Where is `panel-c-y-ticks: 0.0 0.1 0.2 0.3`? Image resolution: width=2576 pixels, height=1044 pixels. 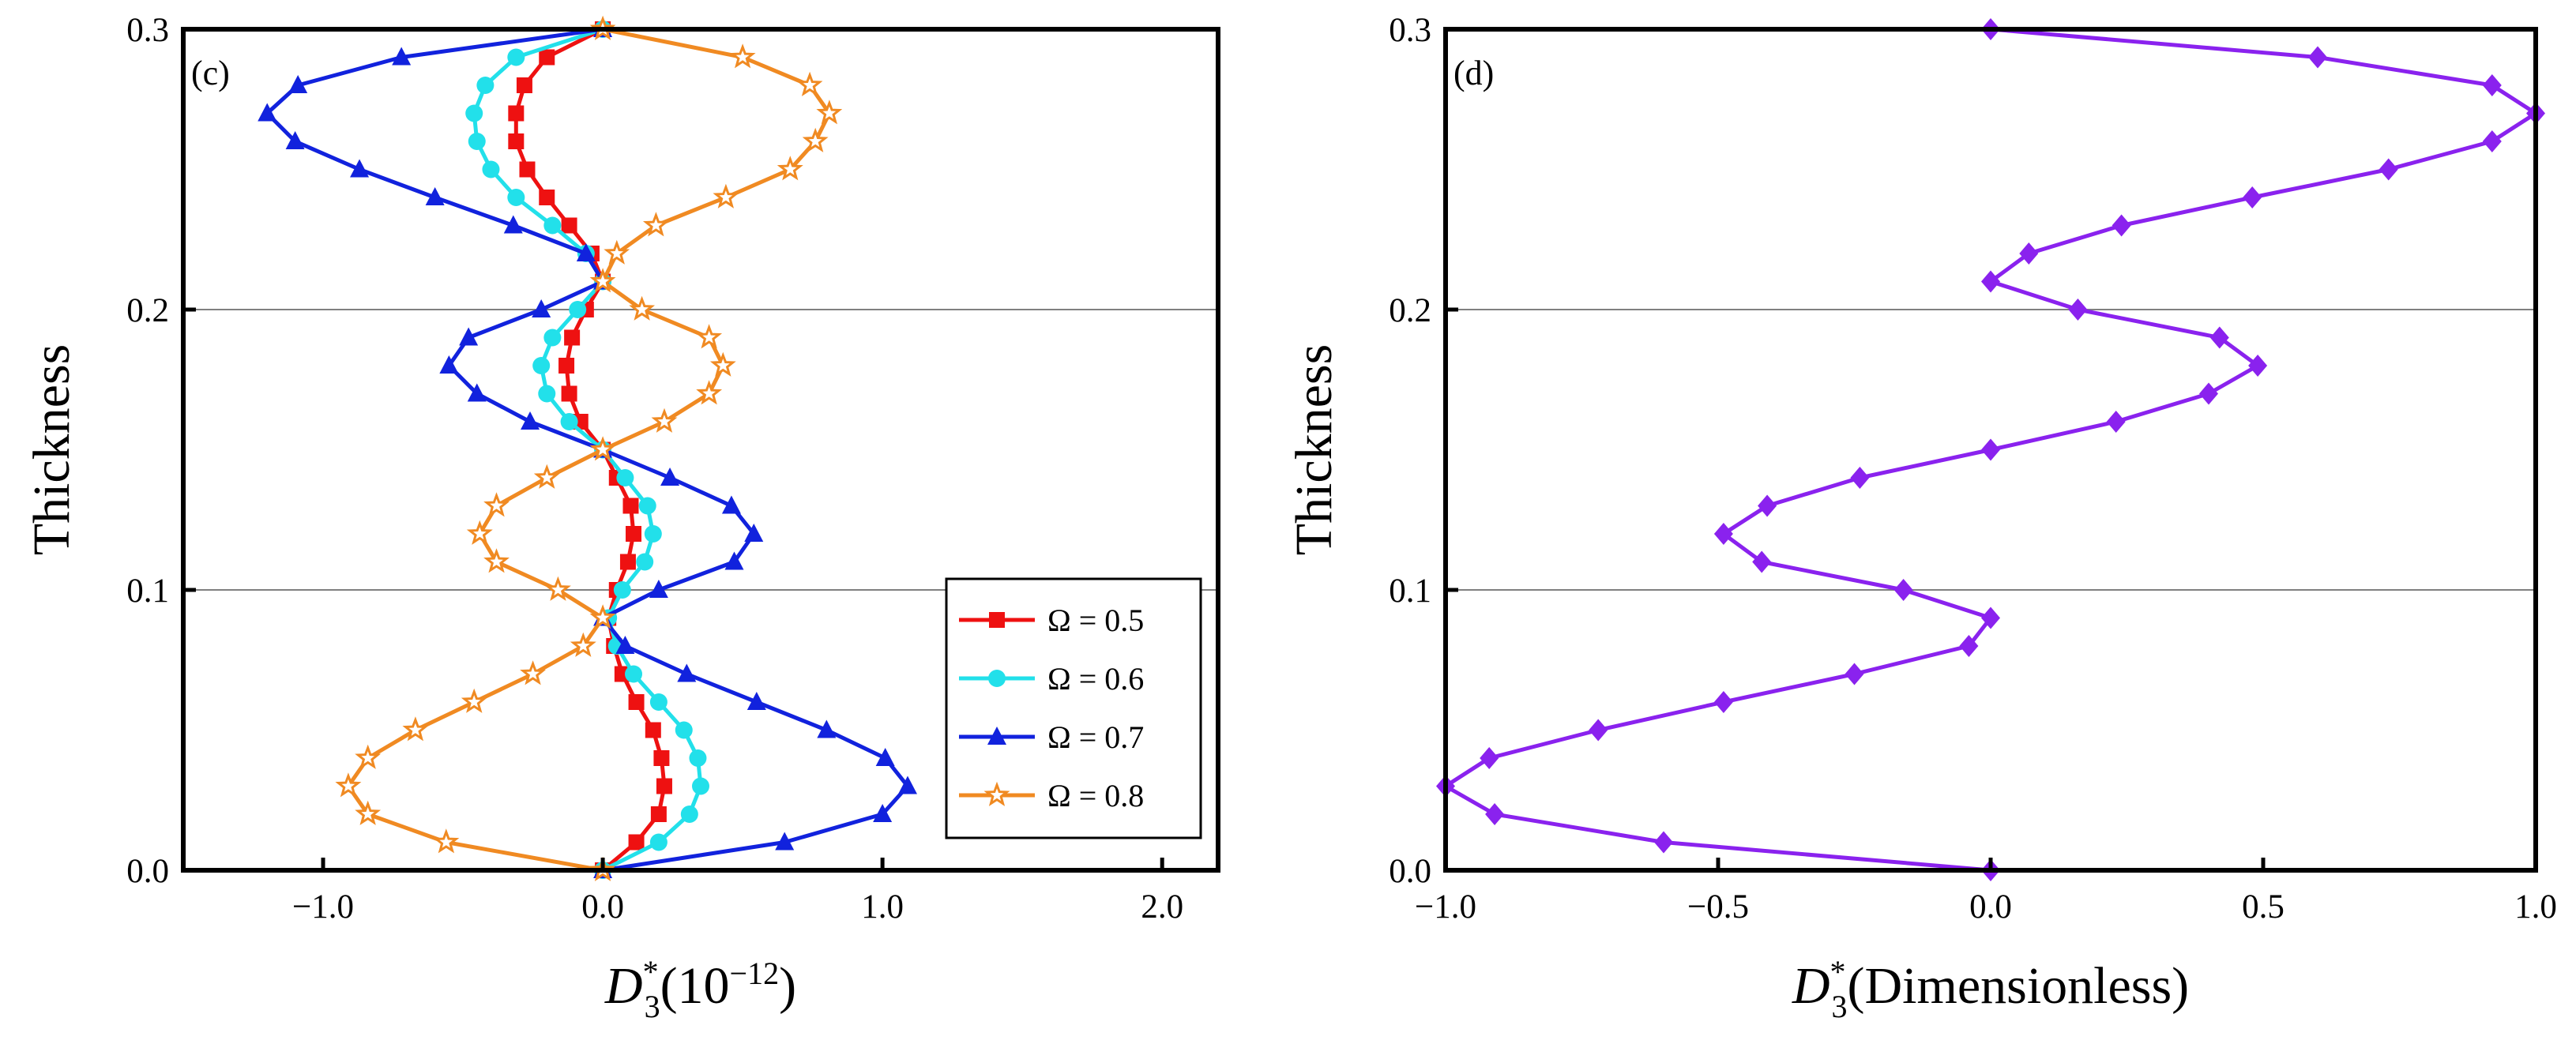 panel-c-y-ticks: 0.0 0.1 0.2 0.3 is located at coordinates (161, 451).